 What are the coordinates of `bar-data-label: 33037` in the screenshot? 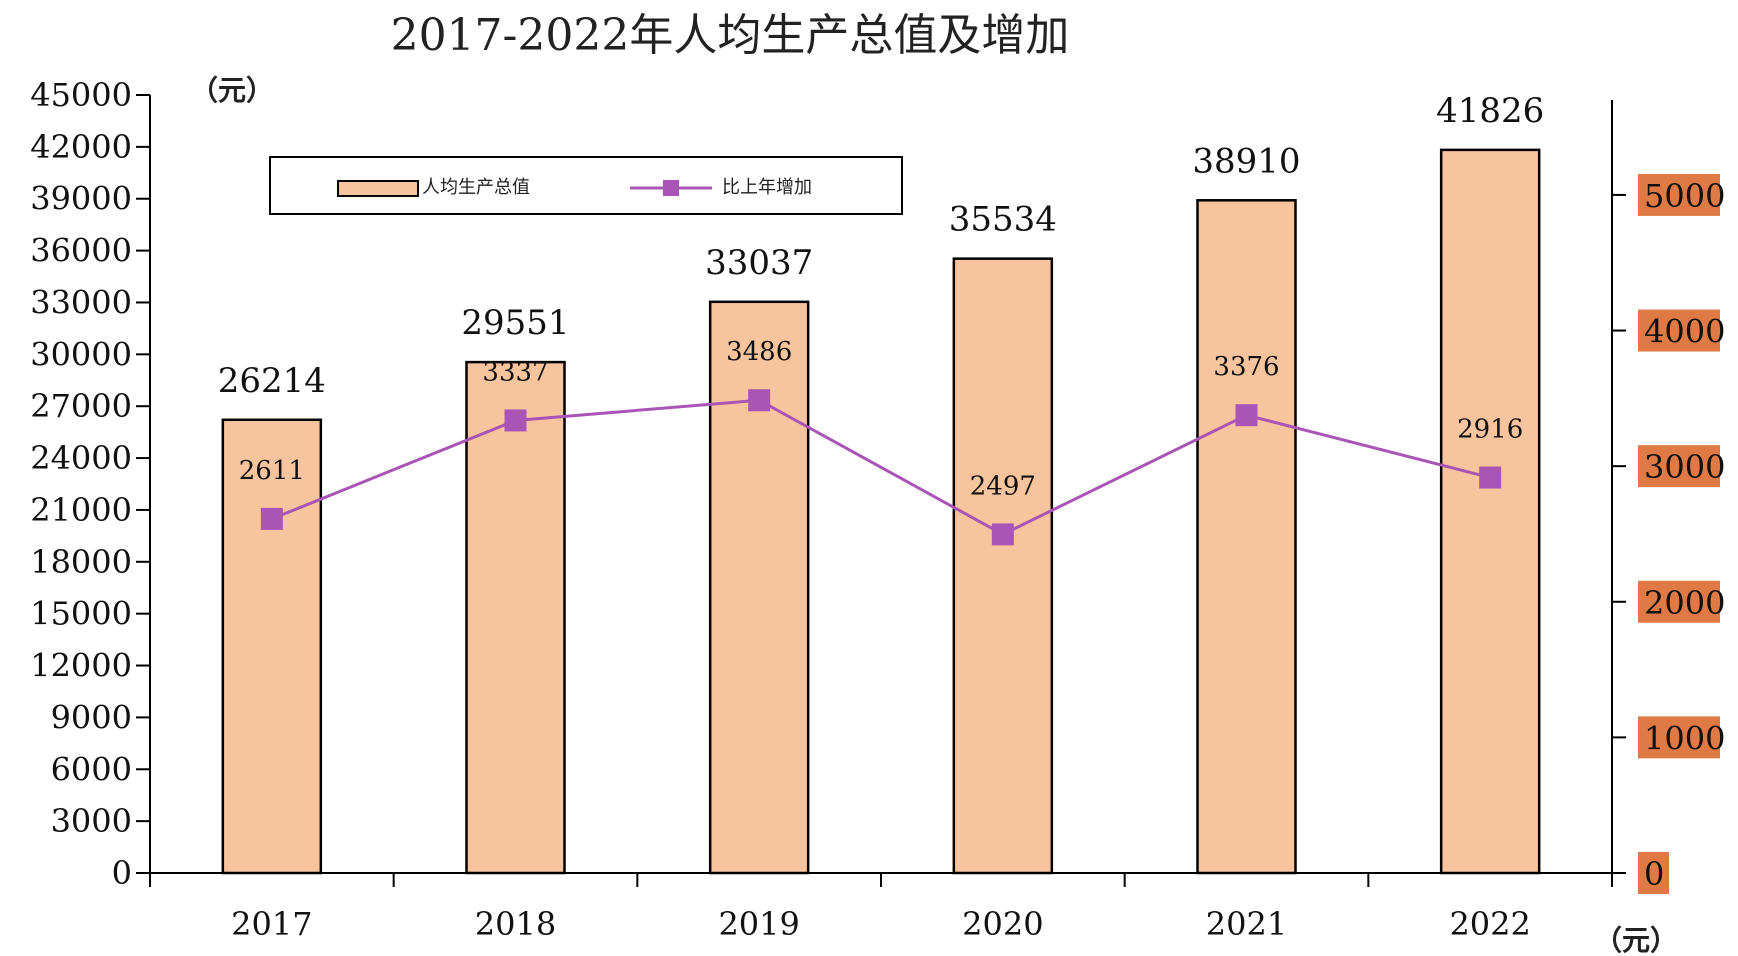 It's located at (759, 263).